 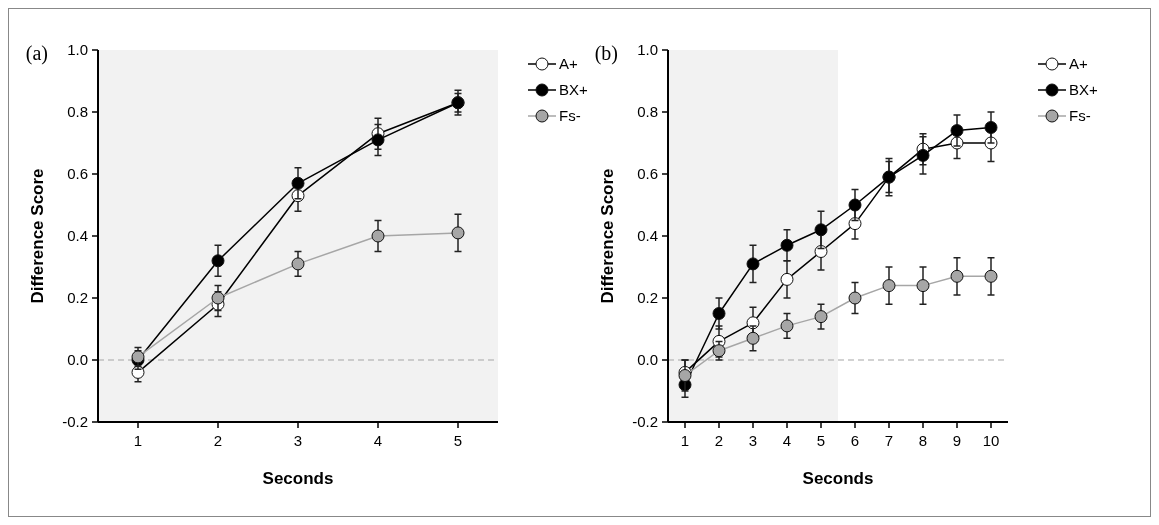 What do you see at coordinates (923, 440) in the screenshot?
I see `x-tick-label: 8` at bounding box center [923, 440].